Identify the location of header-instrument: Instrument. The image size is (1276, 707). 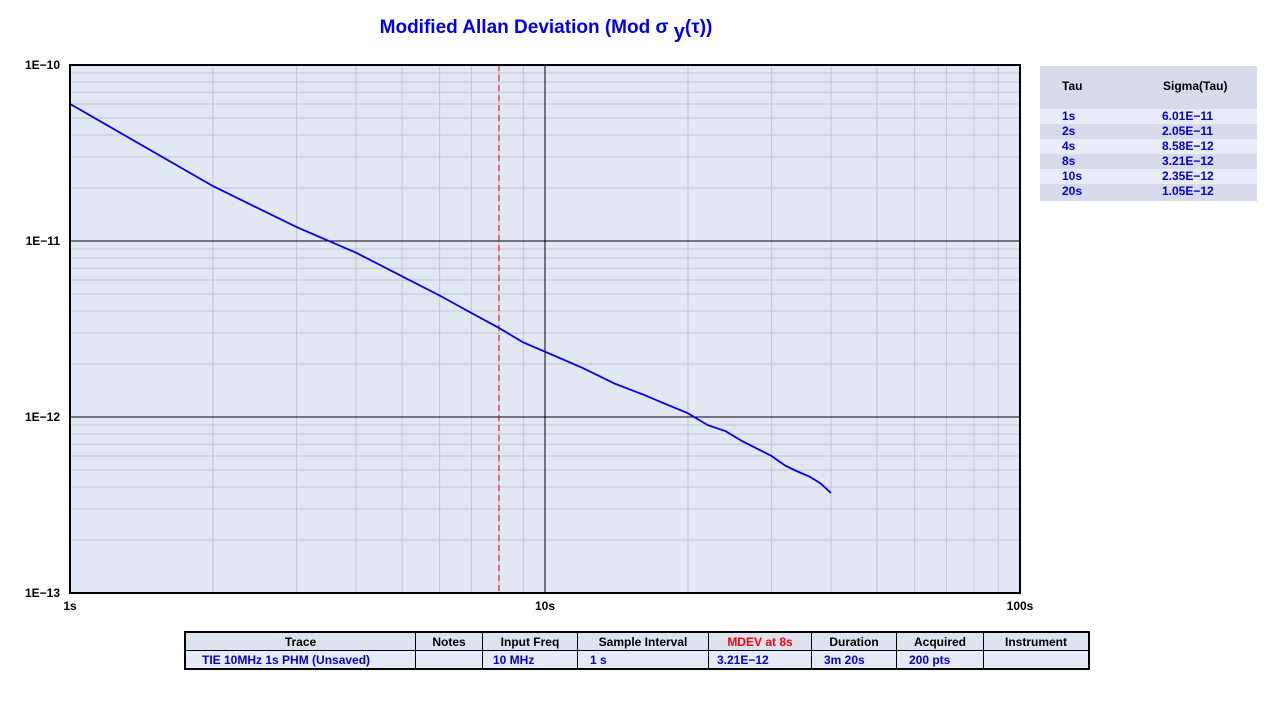
(1036, 641).